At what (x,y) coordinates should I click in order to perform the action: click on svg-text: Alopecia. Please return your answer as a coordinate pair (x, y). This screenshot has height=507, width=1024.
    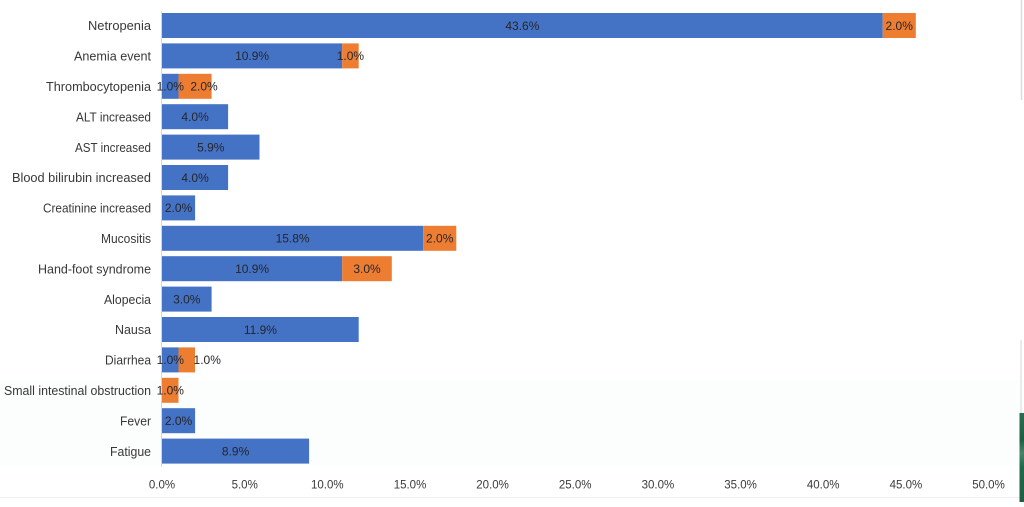
    Looking at the image, I should click on (128, 299).